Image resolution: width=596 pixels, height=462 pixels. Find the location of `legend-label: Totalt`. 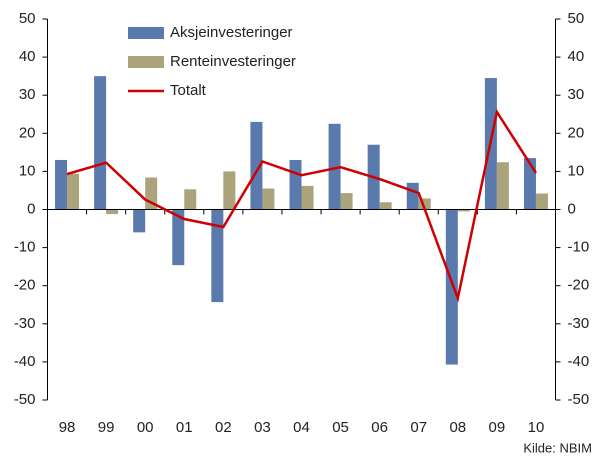

legend-label: Totalt is located at coordinates (188, 90).